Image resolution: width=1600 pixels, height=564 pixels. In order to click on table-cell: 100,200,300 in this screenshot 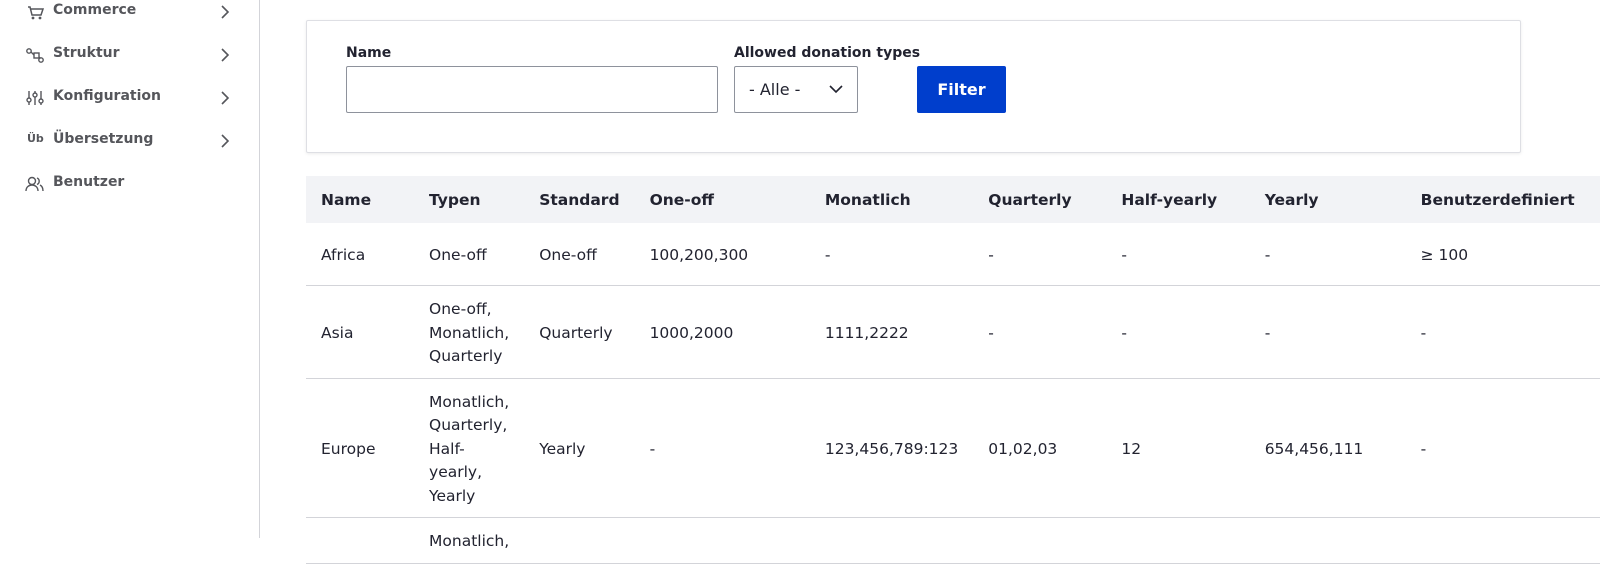, I will do `click(722, 254)`.